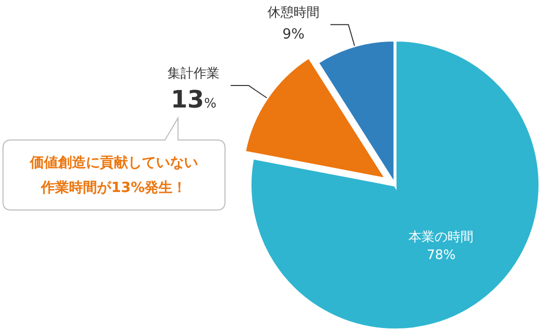 This screenshot has width=541, height=335. Describe the element at coordinates (293, 13) in the screenshot. I see `slice-label: 休憩時間` at that location.